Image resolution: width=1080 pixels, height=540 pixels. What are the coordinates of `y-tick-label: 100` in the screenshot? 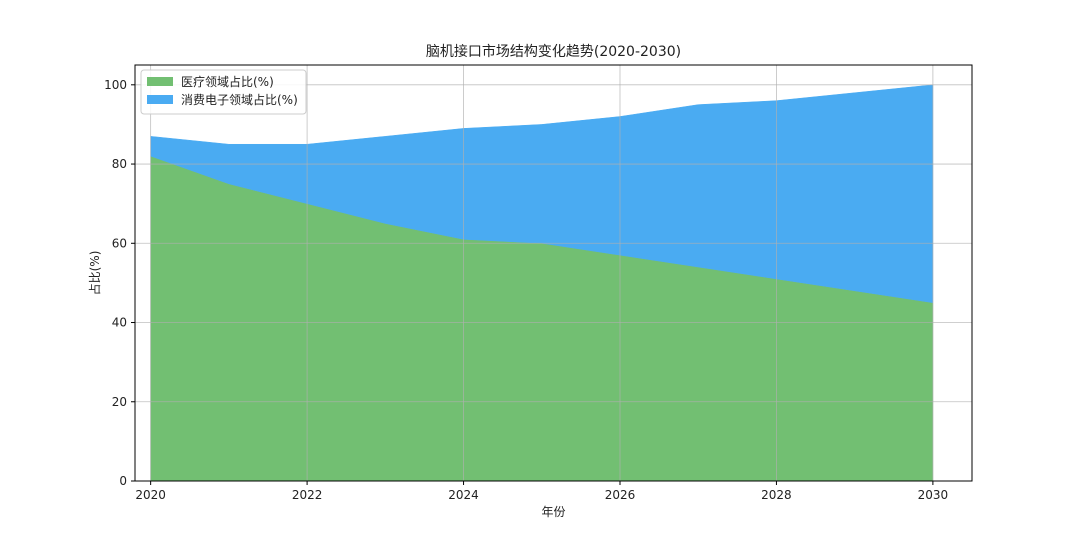 It's located at (115, 85).